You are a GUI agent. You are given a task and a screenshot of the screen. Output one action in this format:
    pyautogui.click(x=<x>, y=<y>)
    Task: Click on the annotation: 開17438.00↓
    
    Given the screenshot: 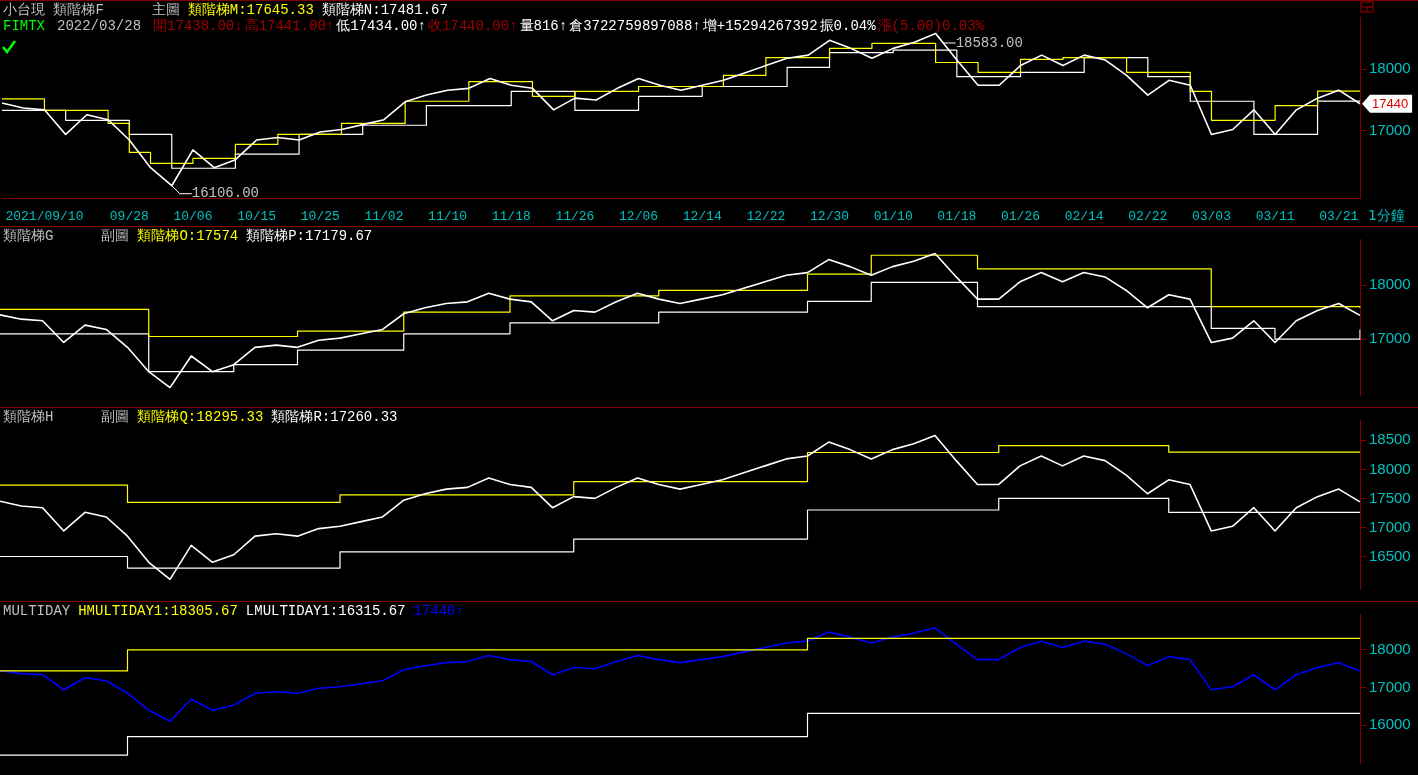 What is the action you would take?
    pyautogui.click(x=198, y=26)
    